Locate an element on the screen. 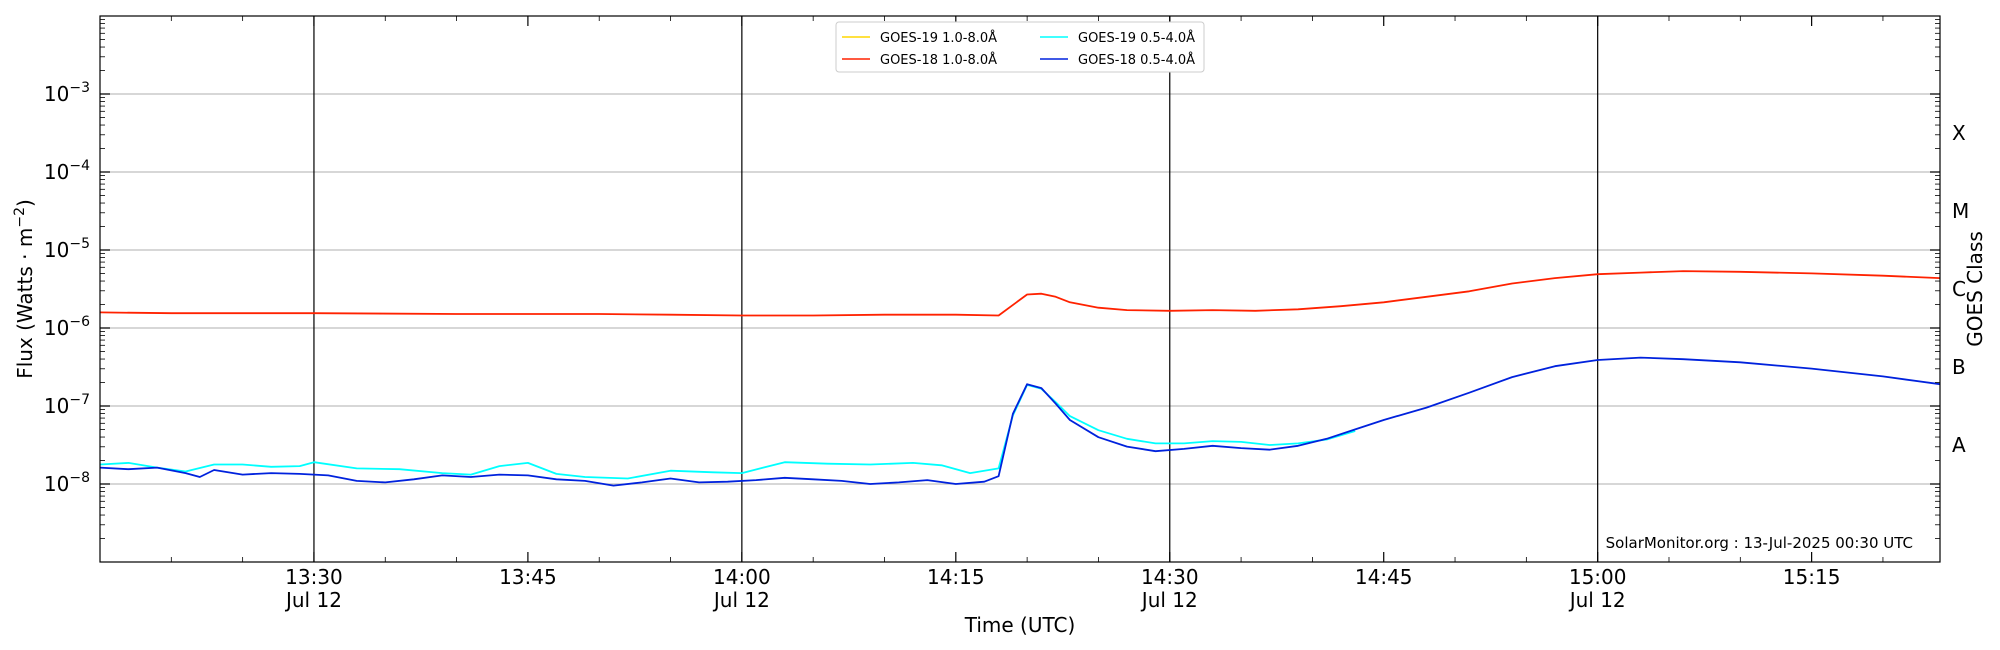 Image resolution: width=2000 pixels, height=650 pixels. y-tick-exponent: −6 is located at coordinates (79, 322).